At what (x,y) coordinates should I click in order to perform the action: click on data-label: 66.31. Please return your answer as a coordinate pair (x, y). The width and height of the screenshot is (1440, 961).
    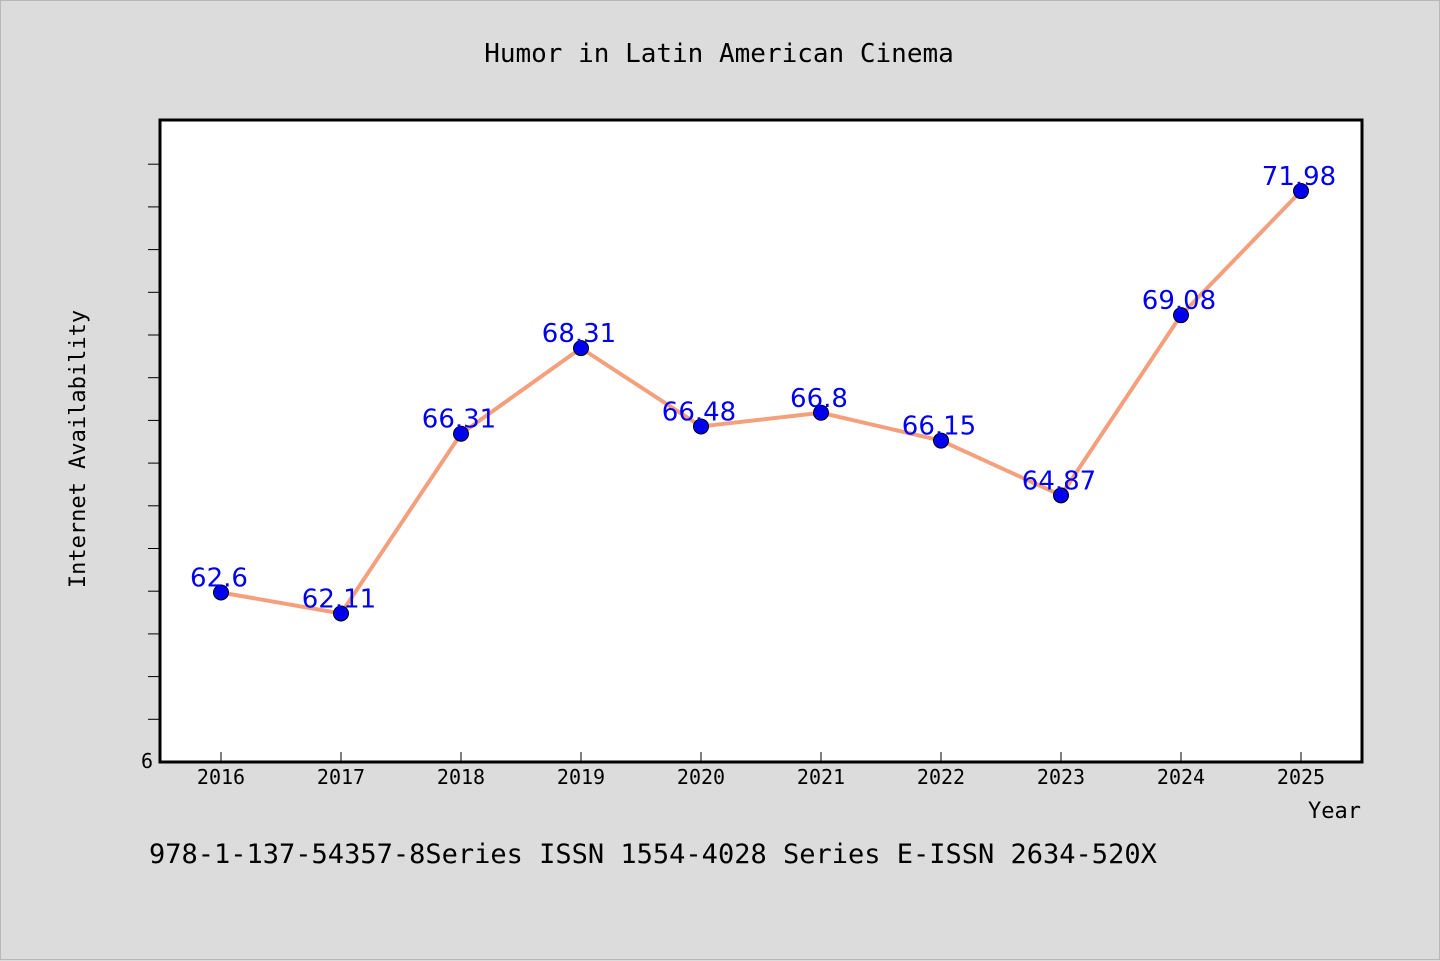
    Looking at the image, I should click on (459, 420).